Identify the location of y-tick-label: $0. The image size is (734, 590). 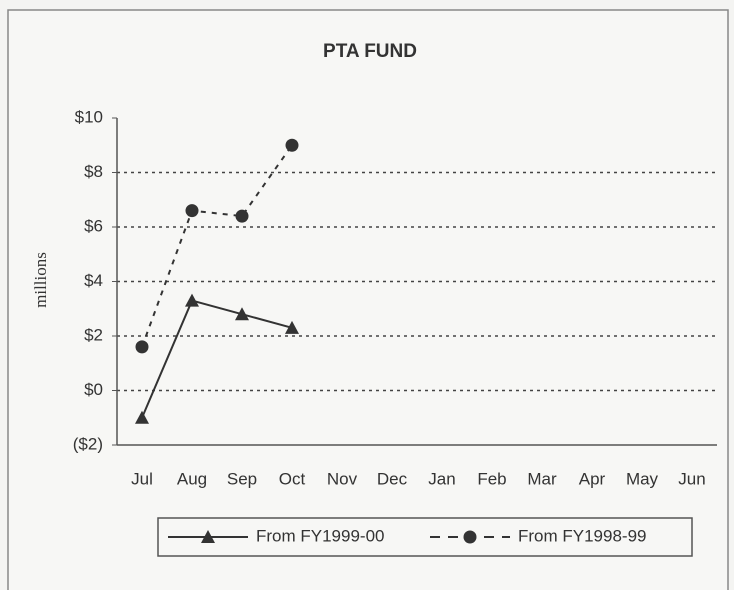
(93, 389).